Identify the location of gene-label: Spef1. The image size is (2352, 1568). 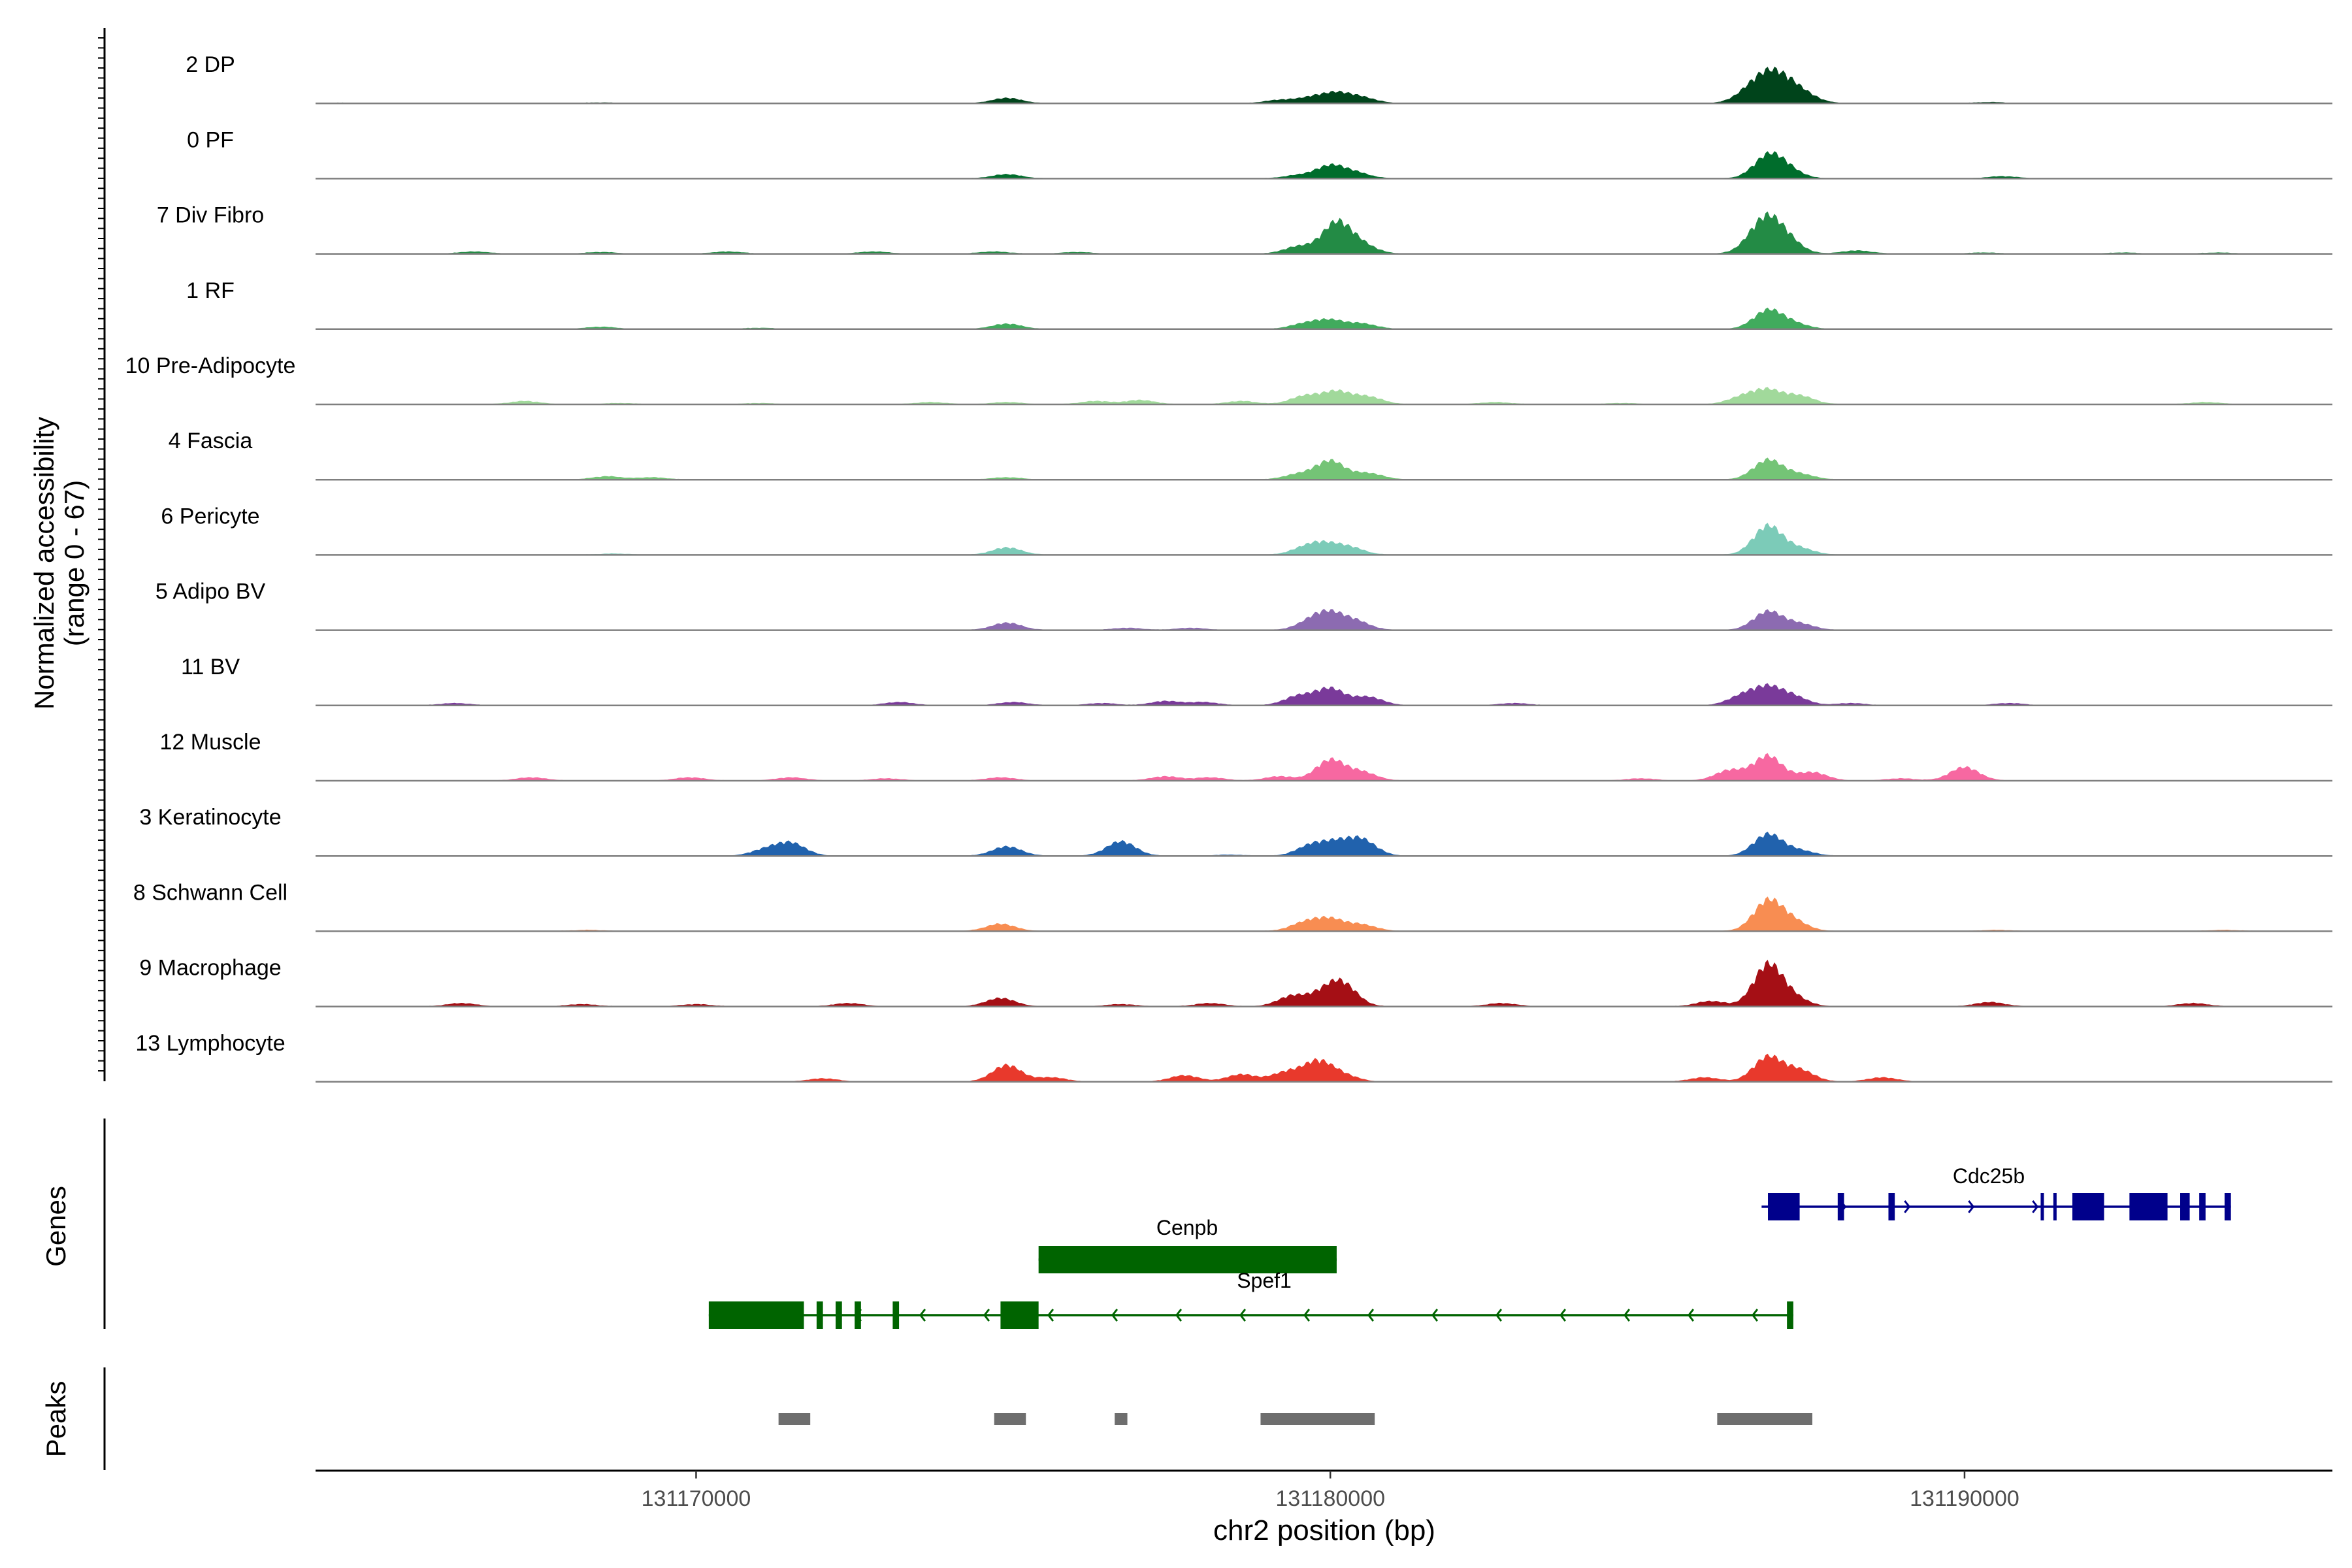
(1264, 1280).